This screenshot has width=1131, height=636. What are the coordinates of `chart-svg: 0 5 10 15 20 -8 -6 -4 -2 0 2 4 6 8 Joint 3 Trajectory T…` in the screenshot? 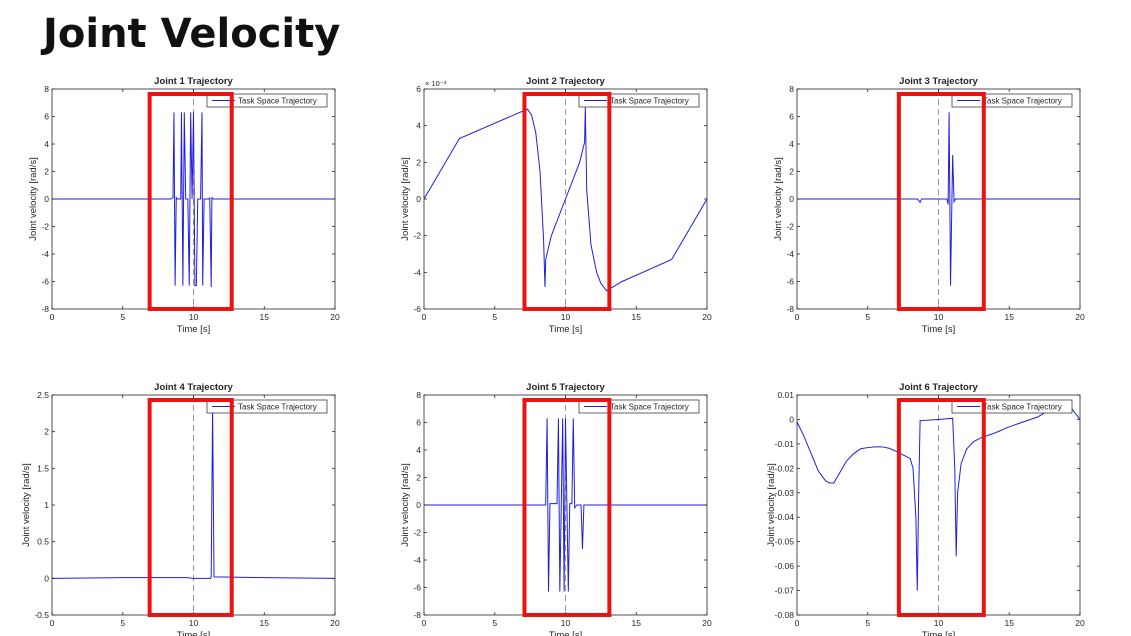 It's located at (929, 205).